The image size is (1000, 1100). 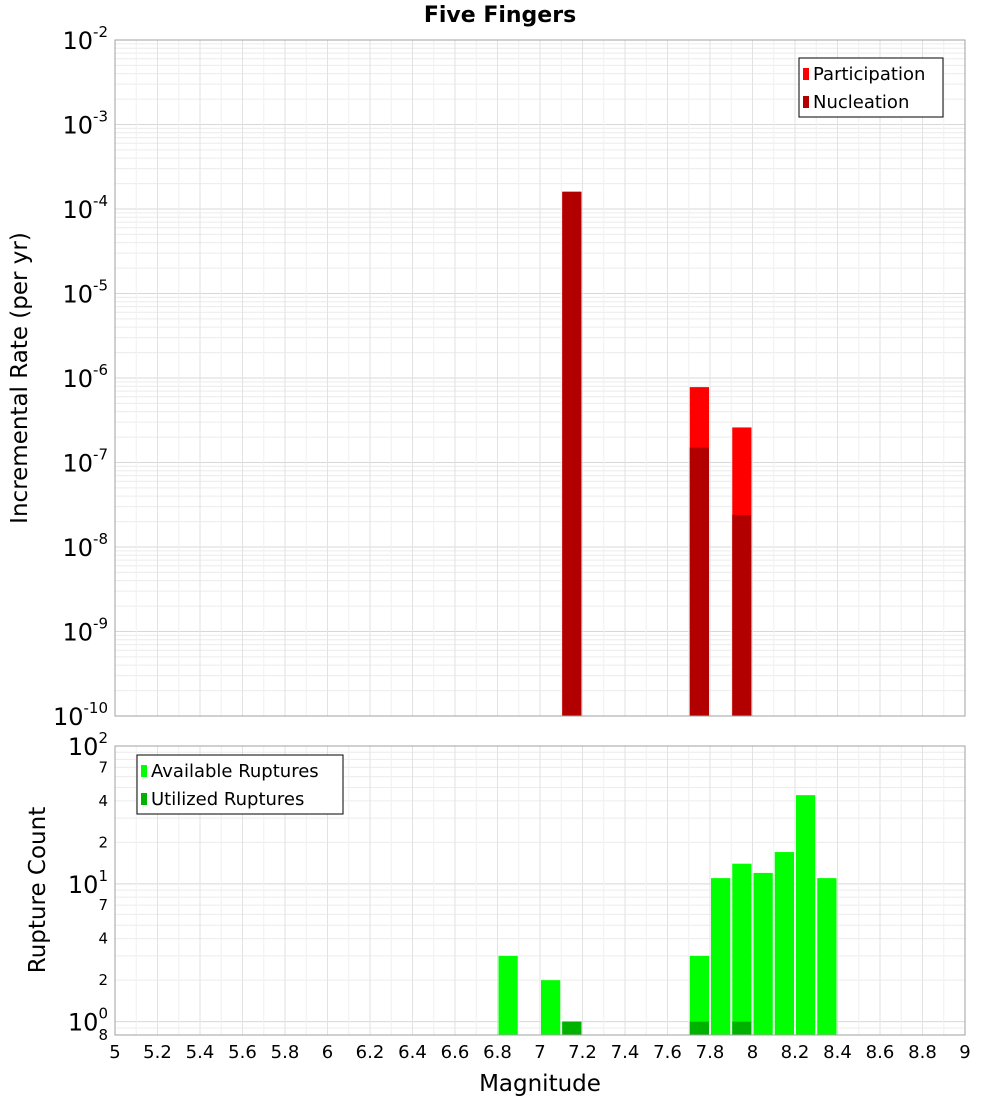 I want to click on x-tick-label: 8, so click(x=752, y=1052).